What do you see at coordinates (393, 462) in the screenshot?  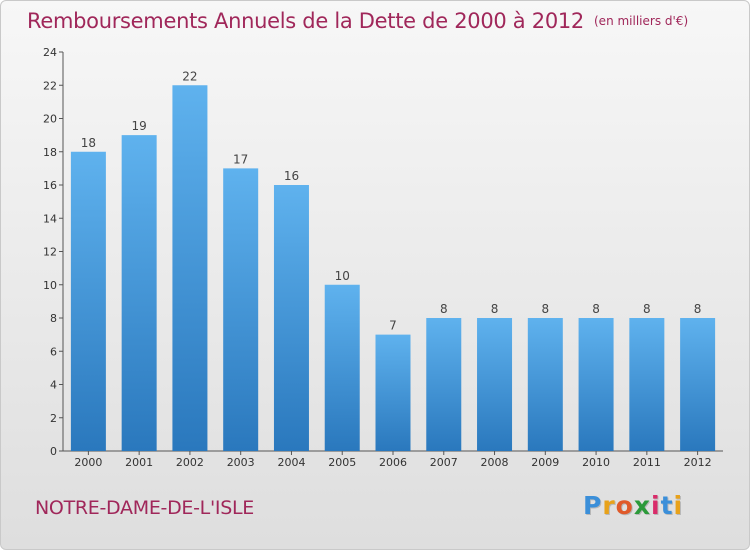 I see `x-tick-label: 2006` at bounding box center [393, 462].